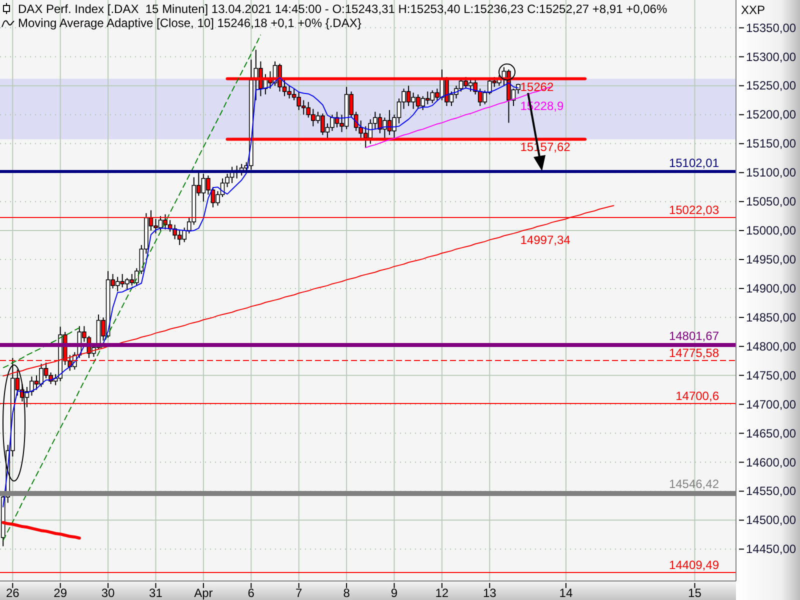 The width and height of the screenshot is (800, 600). Describe the element at coordinates (394, 593) in the screenshot. I see `x-tick-label: 9` at that location.